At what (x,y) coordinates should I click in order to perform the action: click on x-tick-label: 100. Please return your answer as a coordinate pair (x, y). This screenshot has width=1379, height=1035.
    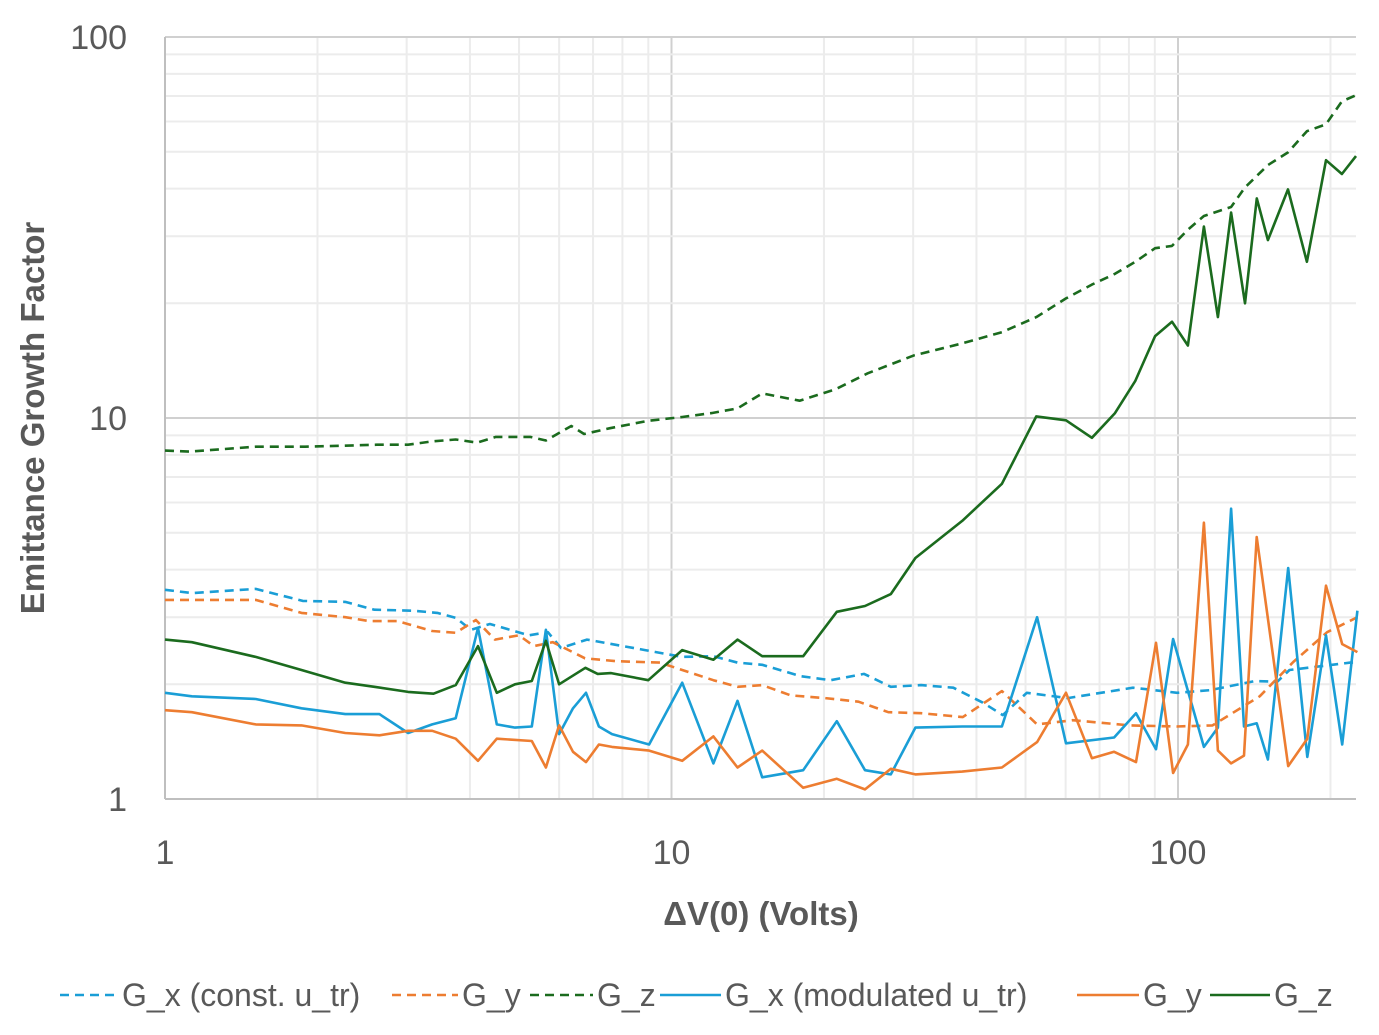
    Looking at the image, I should click on (1178, 853).